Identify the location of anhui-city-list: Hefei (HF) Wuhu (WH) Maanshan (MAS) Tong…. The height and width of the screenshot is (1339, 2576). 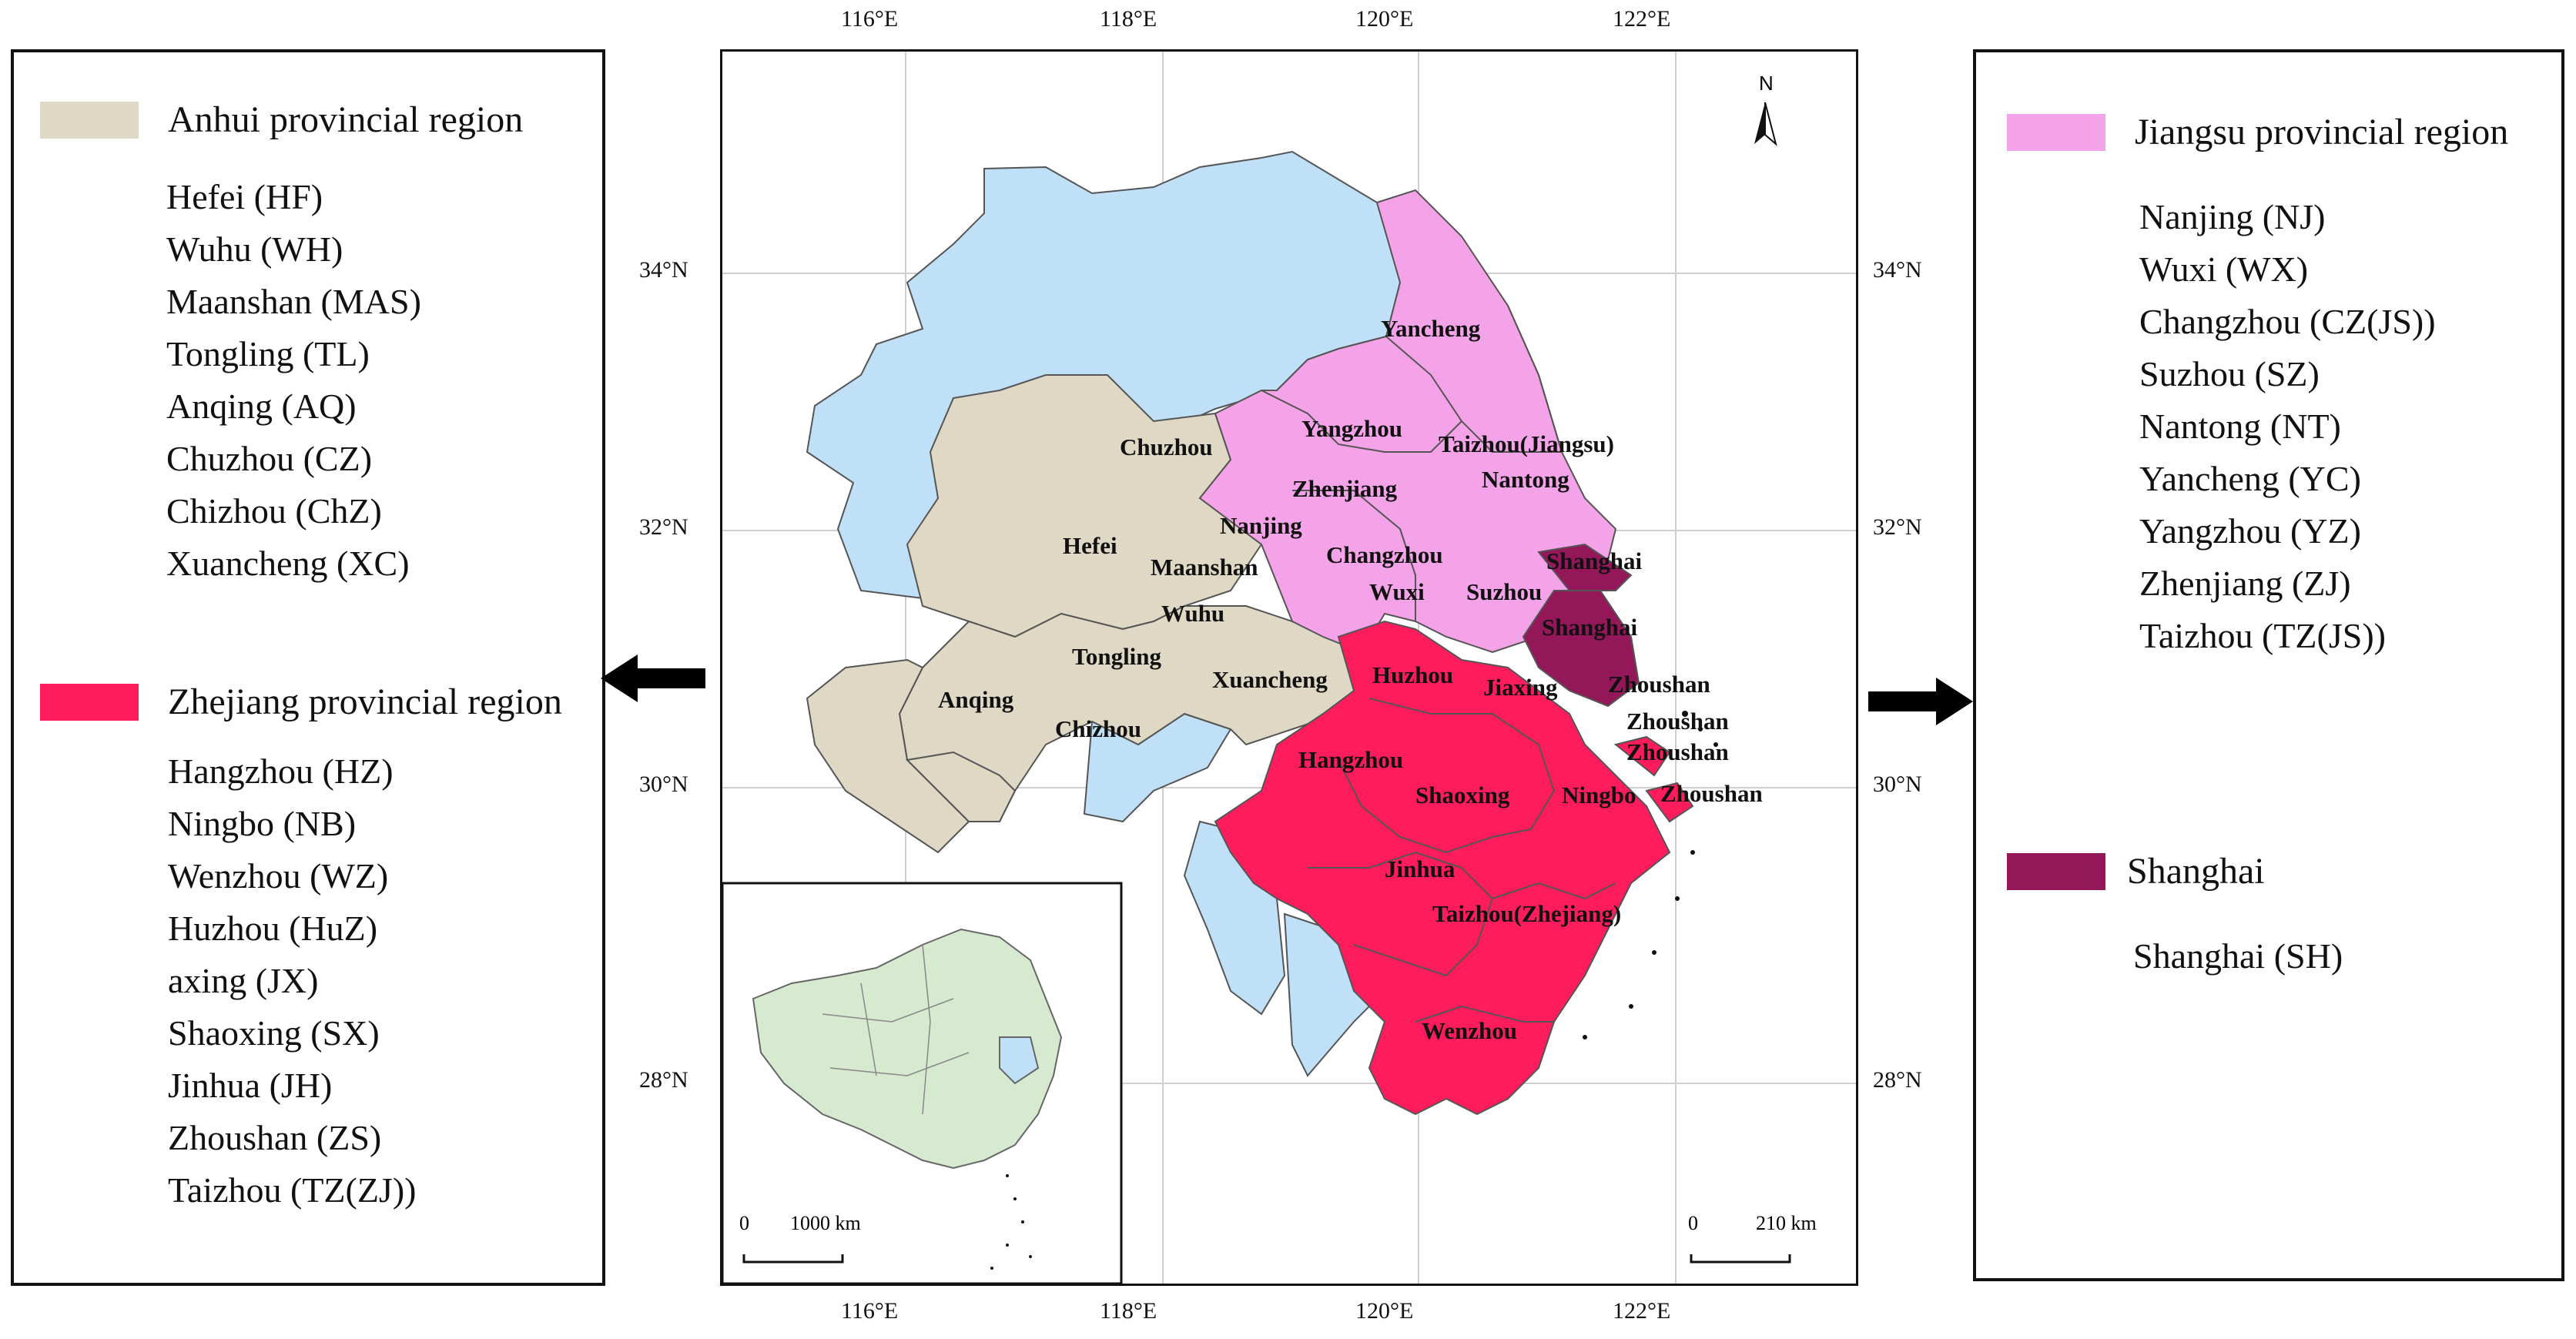
(293, 380).